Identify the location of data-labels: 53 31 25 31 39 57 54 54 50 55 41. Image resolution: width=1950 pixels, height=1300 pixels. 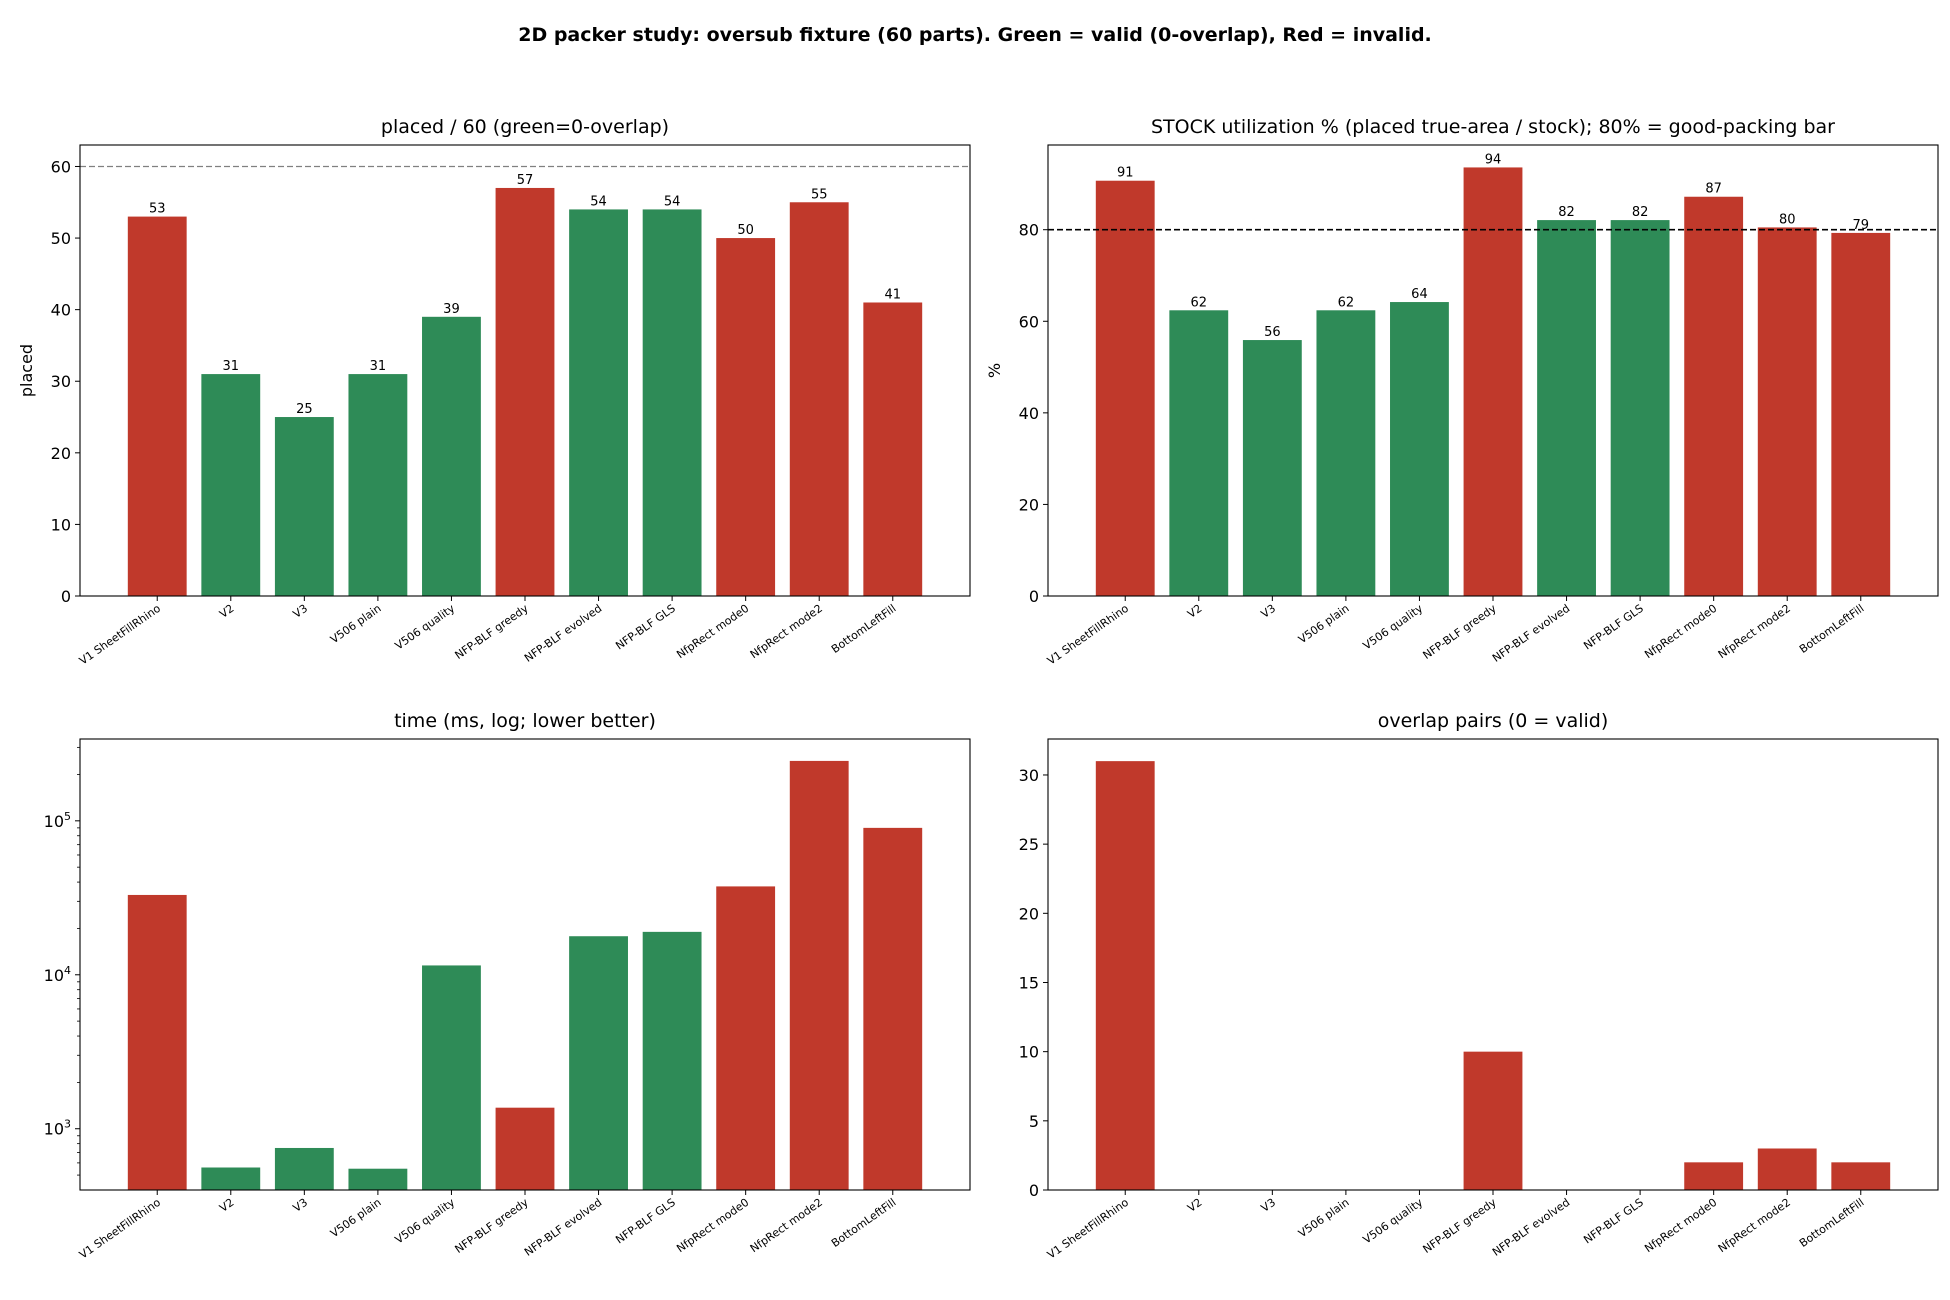
(525, 295).